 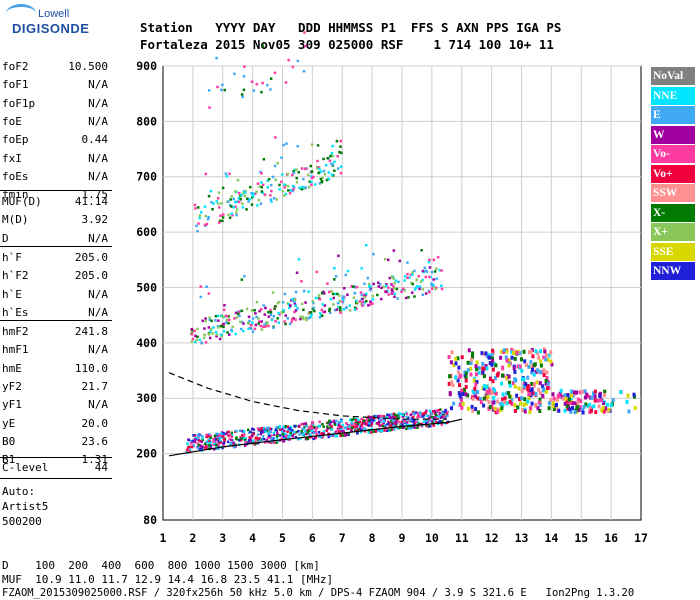 I want to click on param-value: N/A, so click(x=98, y=103).